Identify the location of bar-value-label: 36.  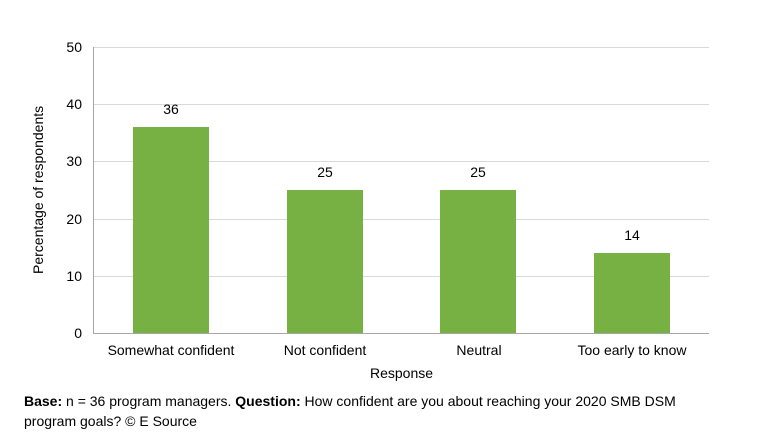
(171, 109).